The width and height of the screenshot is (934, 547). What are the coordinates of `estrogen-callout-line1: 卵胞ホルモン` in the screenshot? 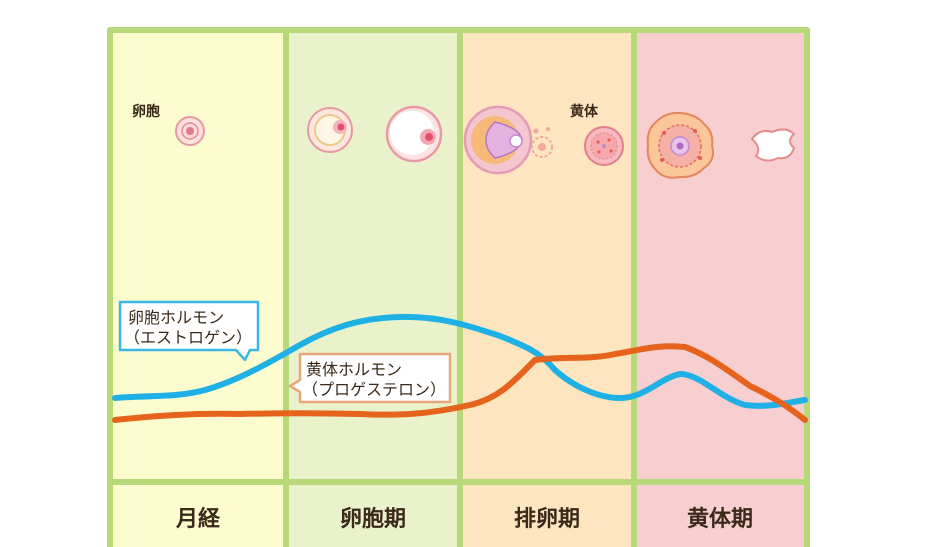 It's located at (176, 317).